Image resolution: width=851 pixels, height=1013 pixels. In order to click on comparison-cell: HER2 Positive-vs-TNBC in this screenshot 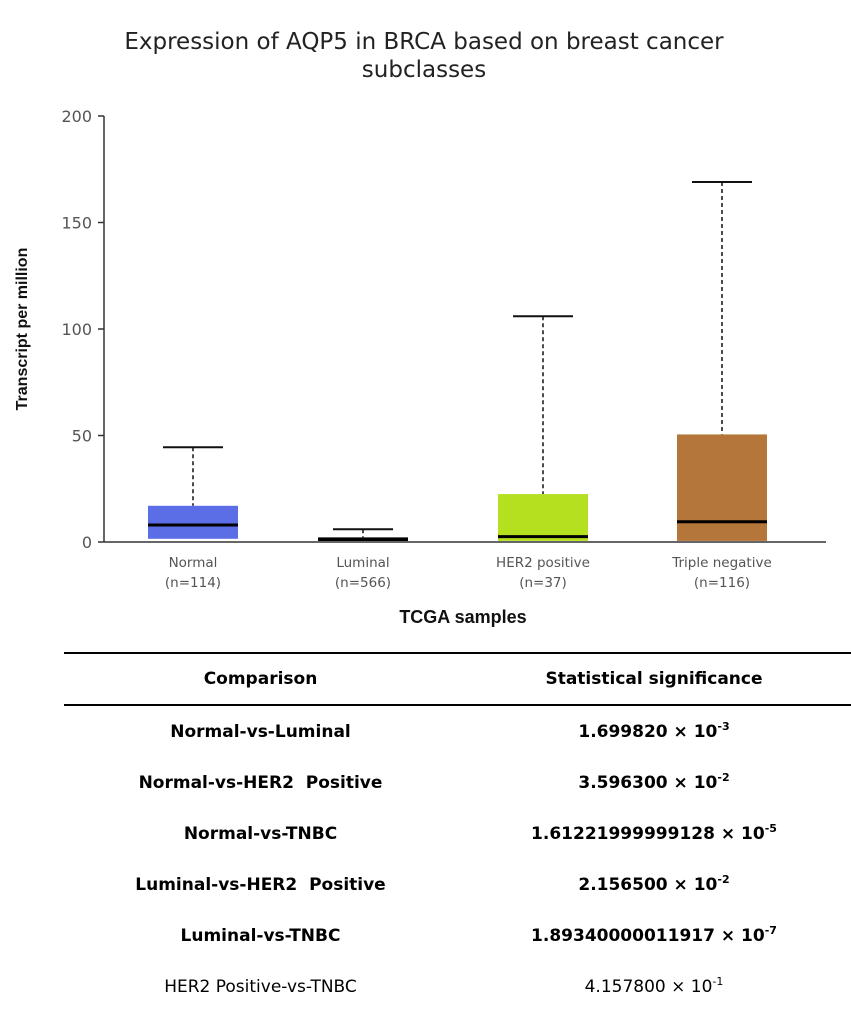, I will do `click(260, 987)`.